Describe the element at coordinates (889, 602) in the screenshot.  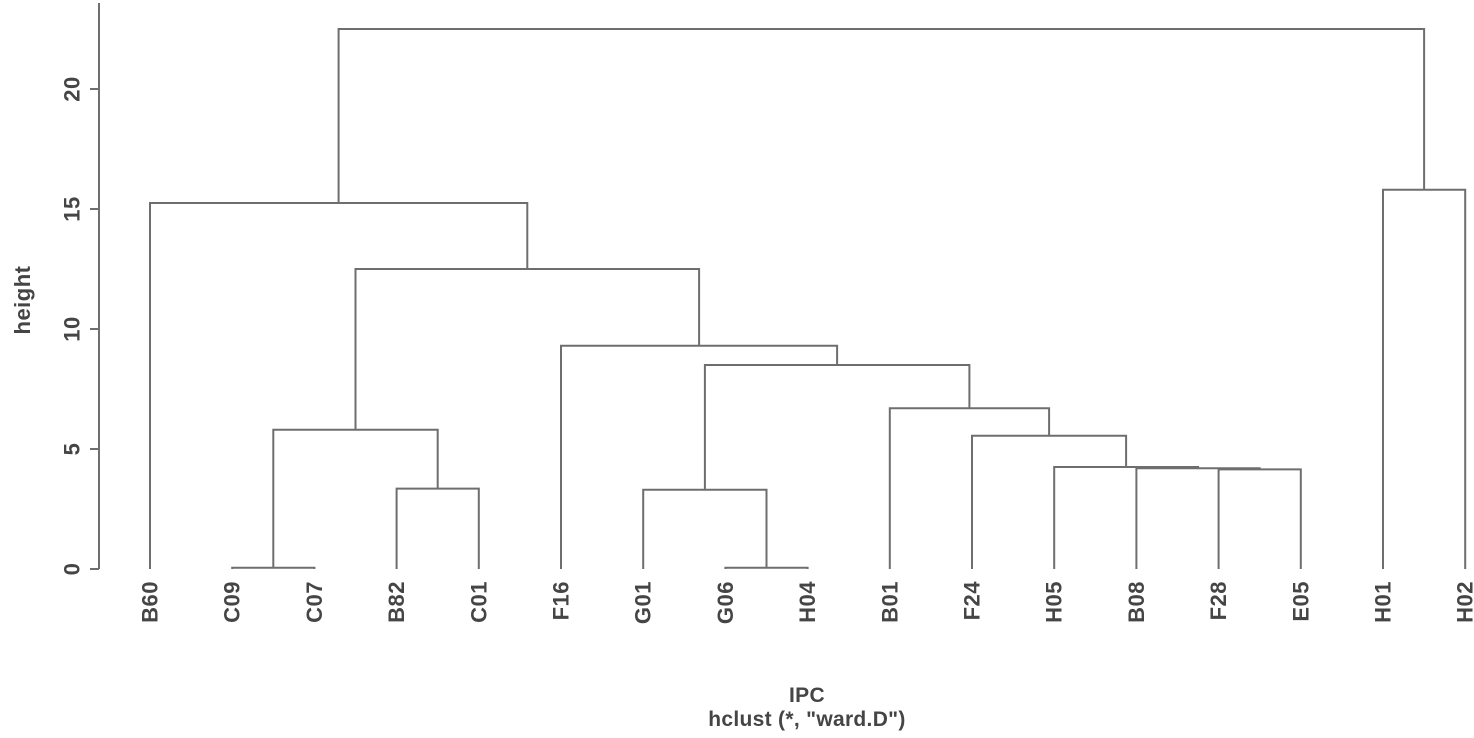
I see `leaf-label-B01: B01` at that location.